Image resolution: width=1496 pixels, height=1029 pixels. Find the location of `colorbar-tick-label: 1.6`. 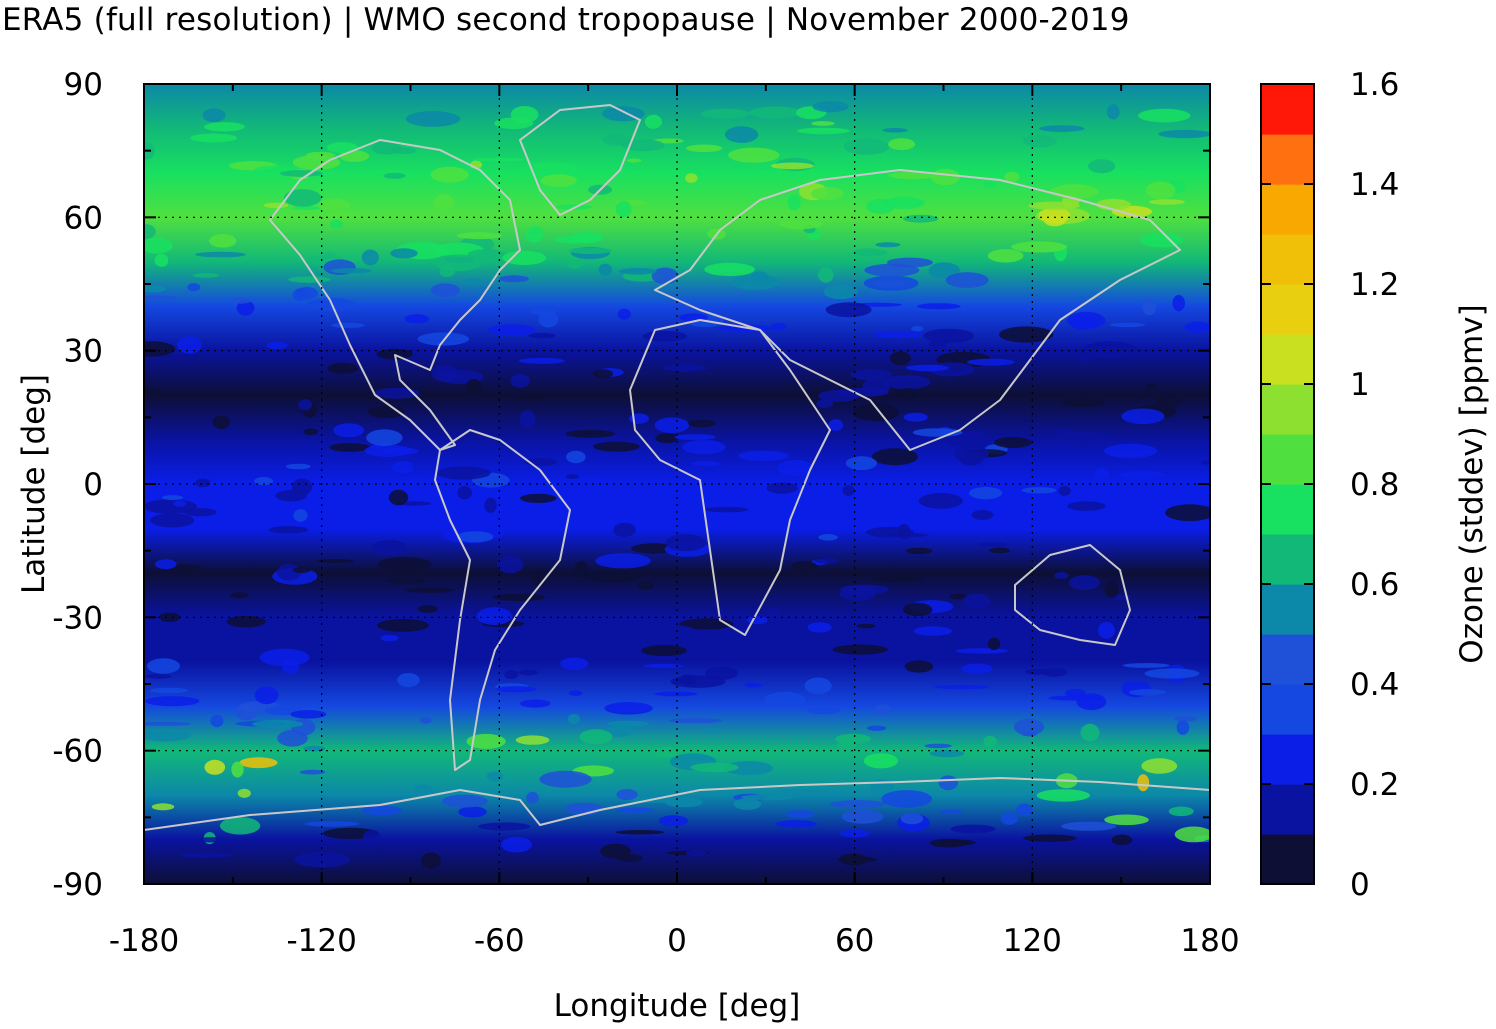

colorbar-tick-label: 1.6 is located at coordinates (1374, 85).